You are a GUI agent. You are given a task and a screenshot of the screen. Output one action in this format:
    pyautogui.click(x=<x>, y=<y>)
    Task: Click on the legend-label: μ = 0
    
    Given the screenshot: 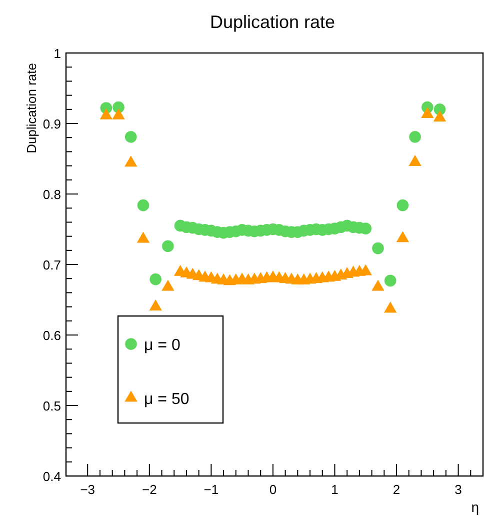 What is the action you would take?
    pyautogui.click(x=162, y=345)
    